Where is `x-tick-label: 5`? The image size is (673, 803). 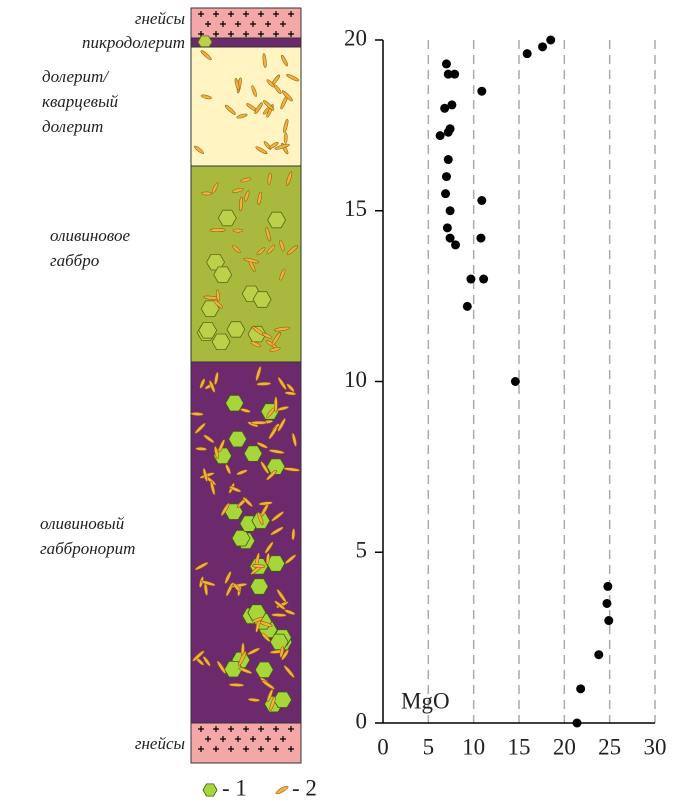
x-tick-label: 5 is located at coordinates (429, 746).